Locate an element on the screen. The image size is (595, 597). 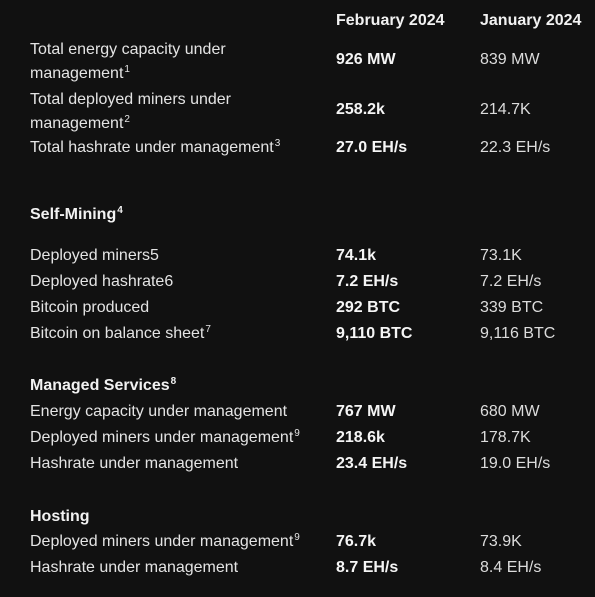
row-label: Total deployed miners under management2 is located at coordinates (131, 111).